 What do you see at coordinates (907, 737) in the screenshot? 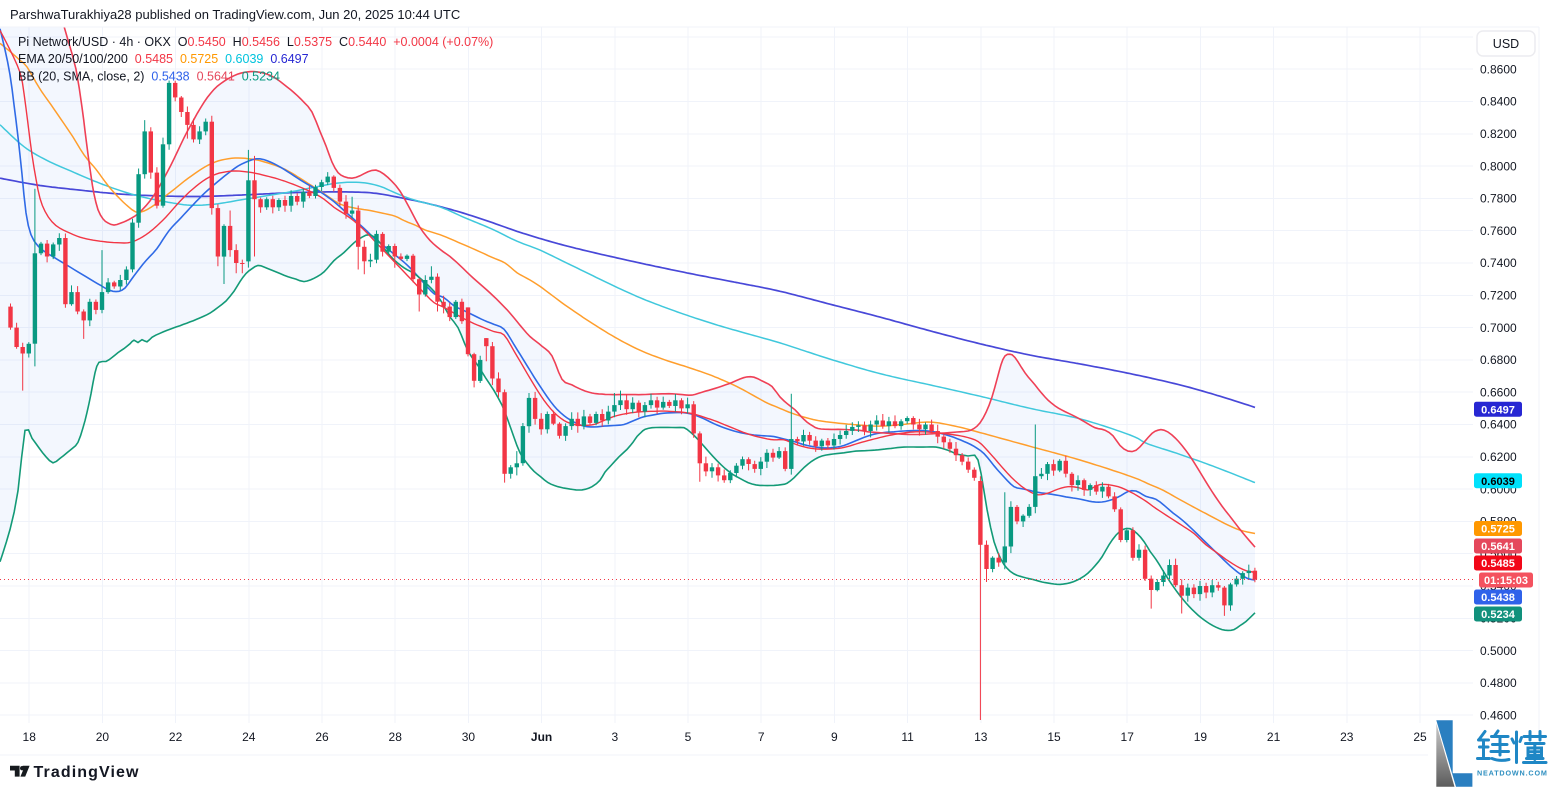
I see `svg-text: 11` at bounding box center [907, 737].